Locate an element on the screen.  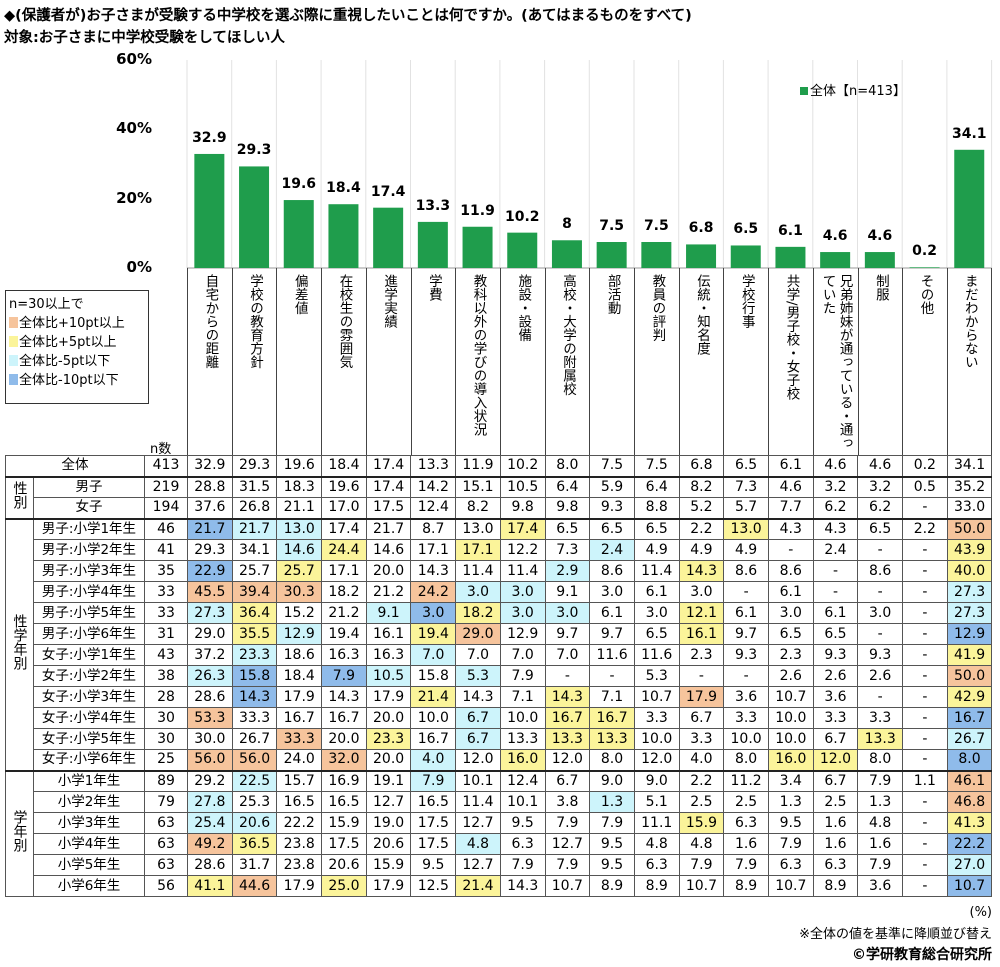
table-cell: 2.2 is located at coordinates (925, 528).